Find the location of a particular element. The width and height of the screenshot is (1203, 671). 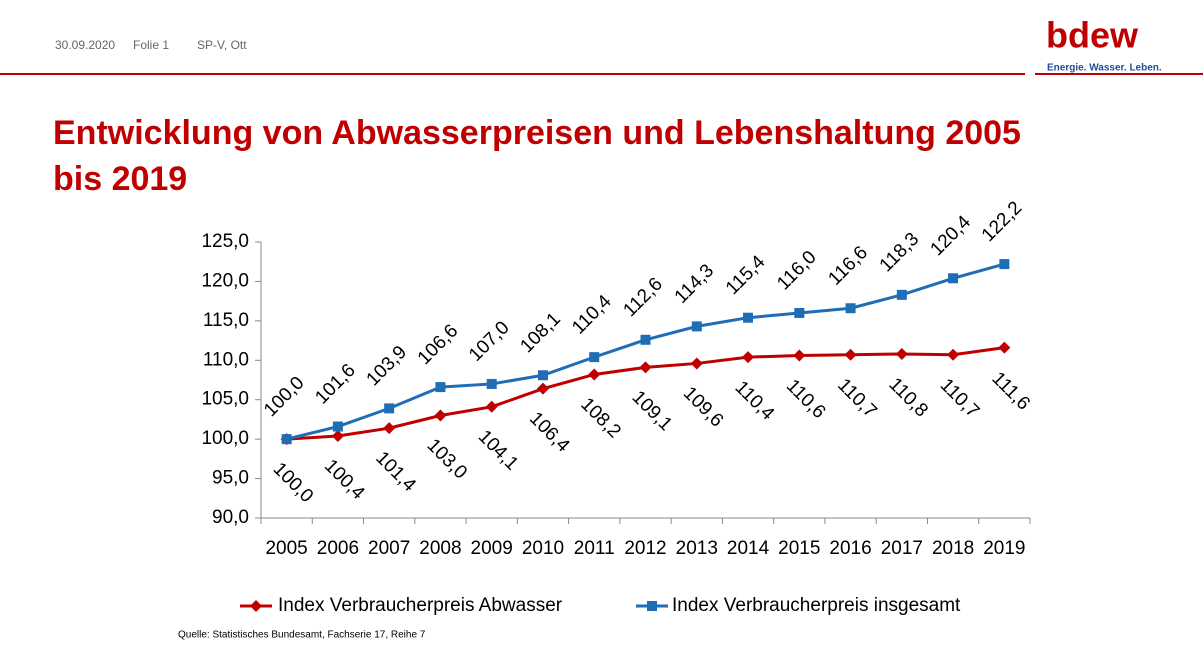

data-label: 120,4 is located at coordinates (951, 235).